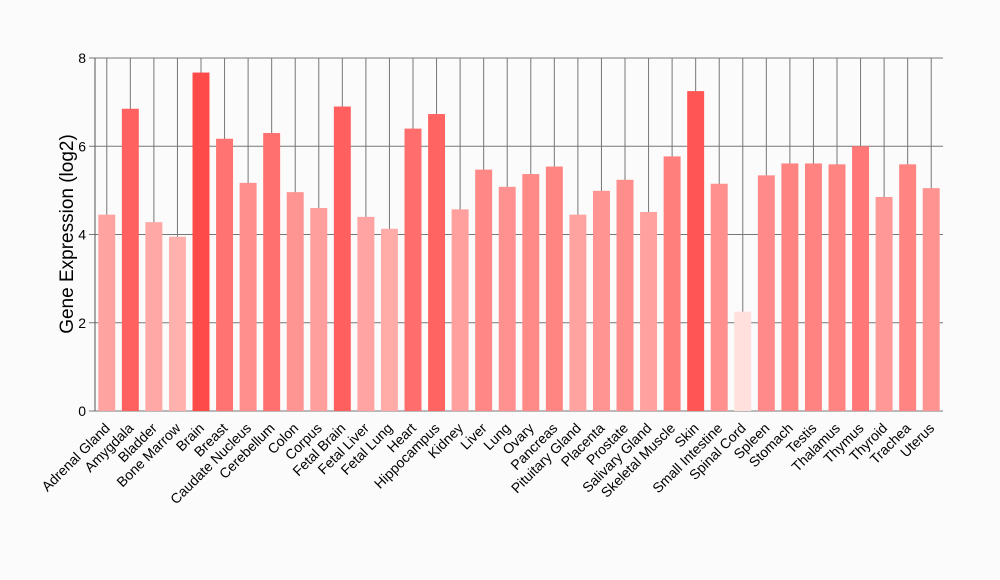 This screenshot has width=1000, height=580. Describe the element at coordinates (531, 292) in the screenshot. I see `bar-ovary` at that location.